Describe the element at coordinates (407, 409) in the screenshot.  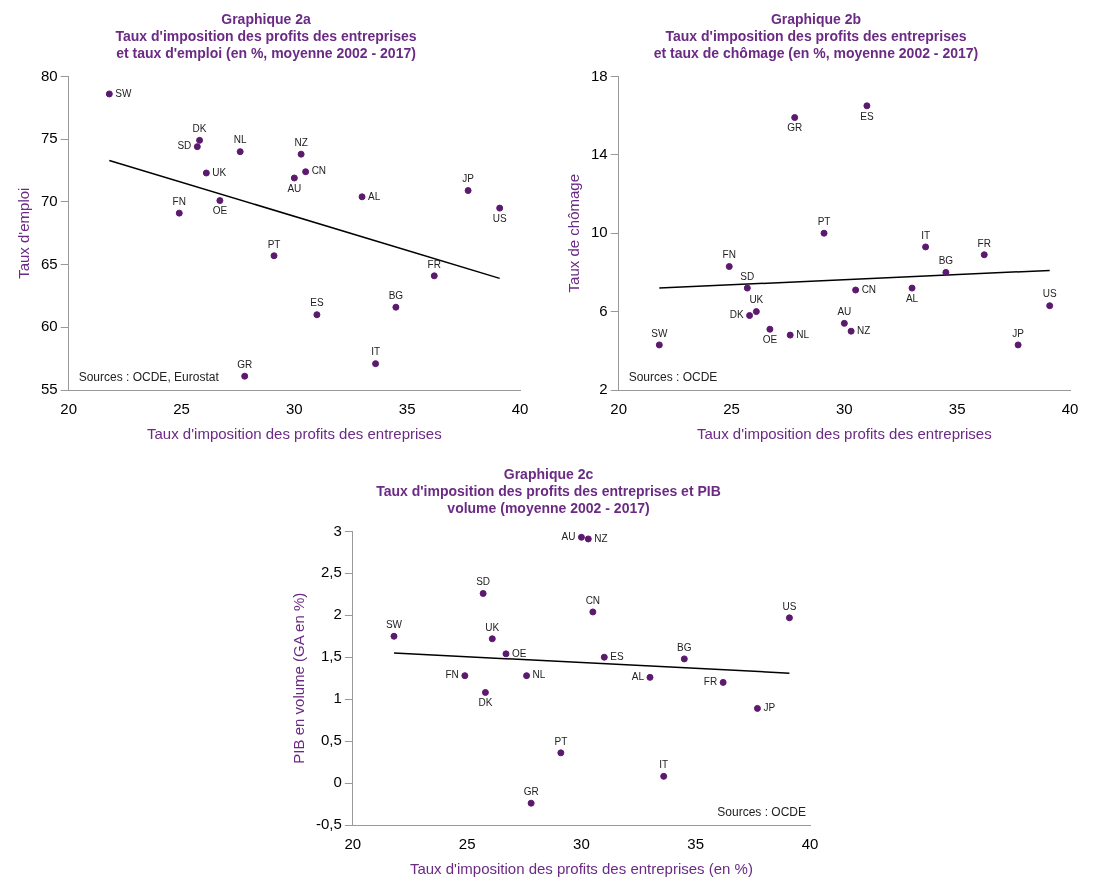
I see `x-tick-label: 35` at that location.